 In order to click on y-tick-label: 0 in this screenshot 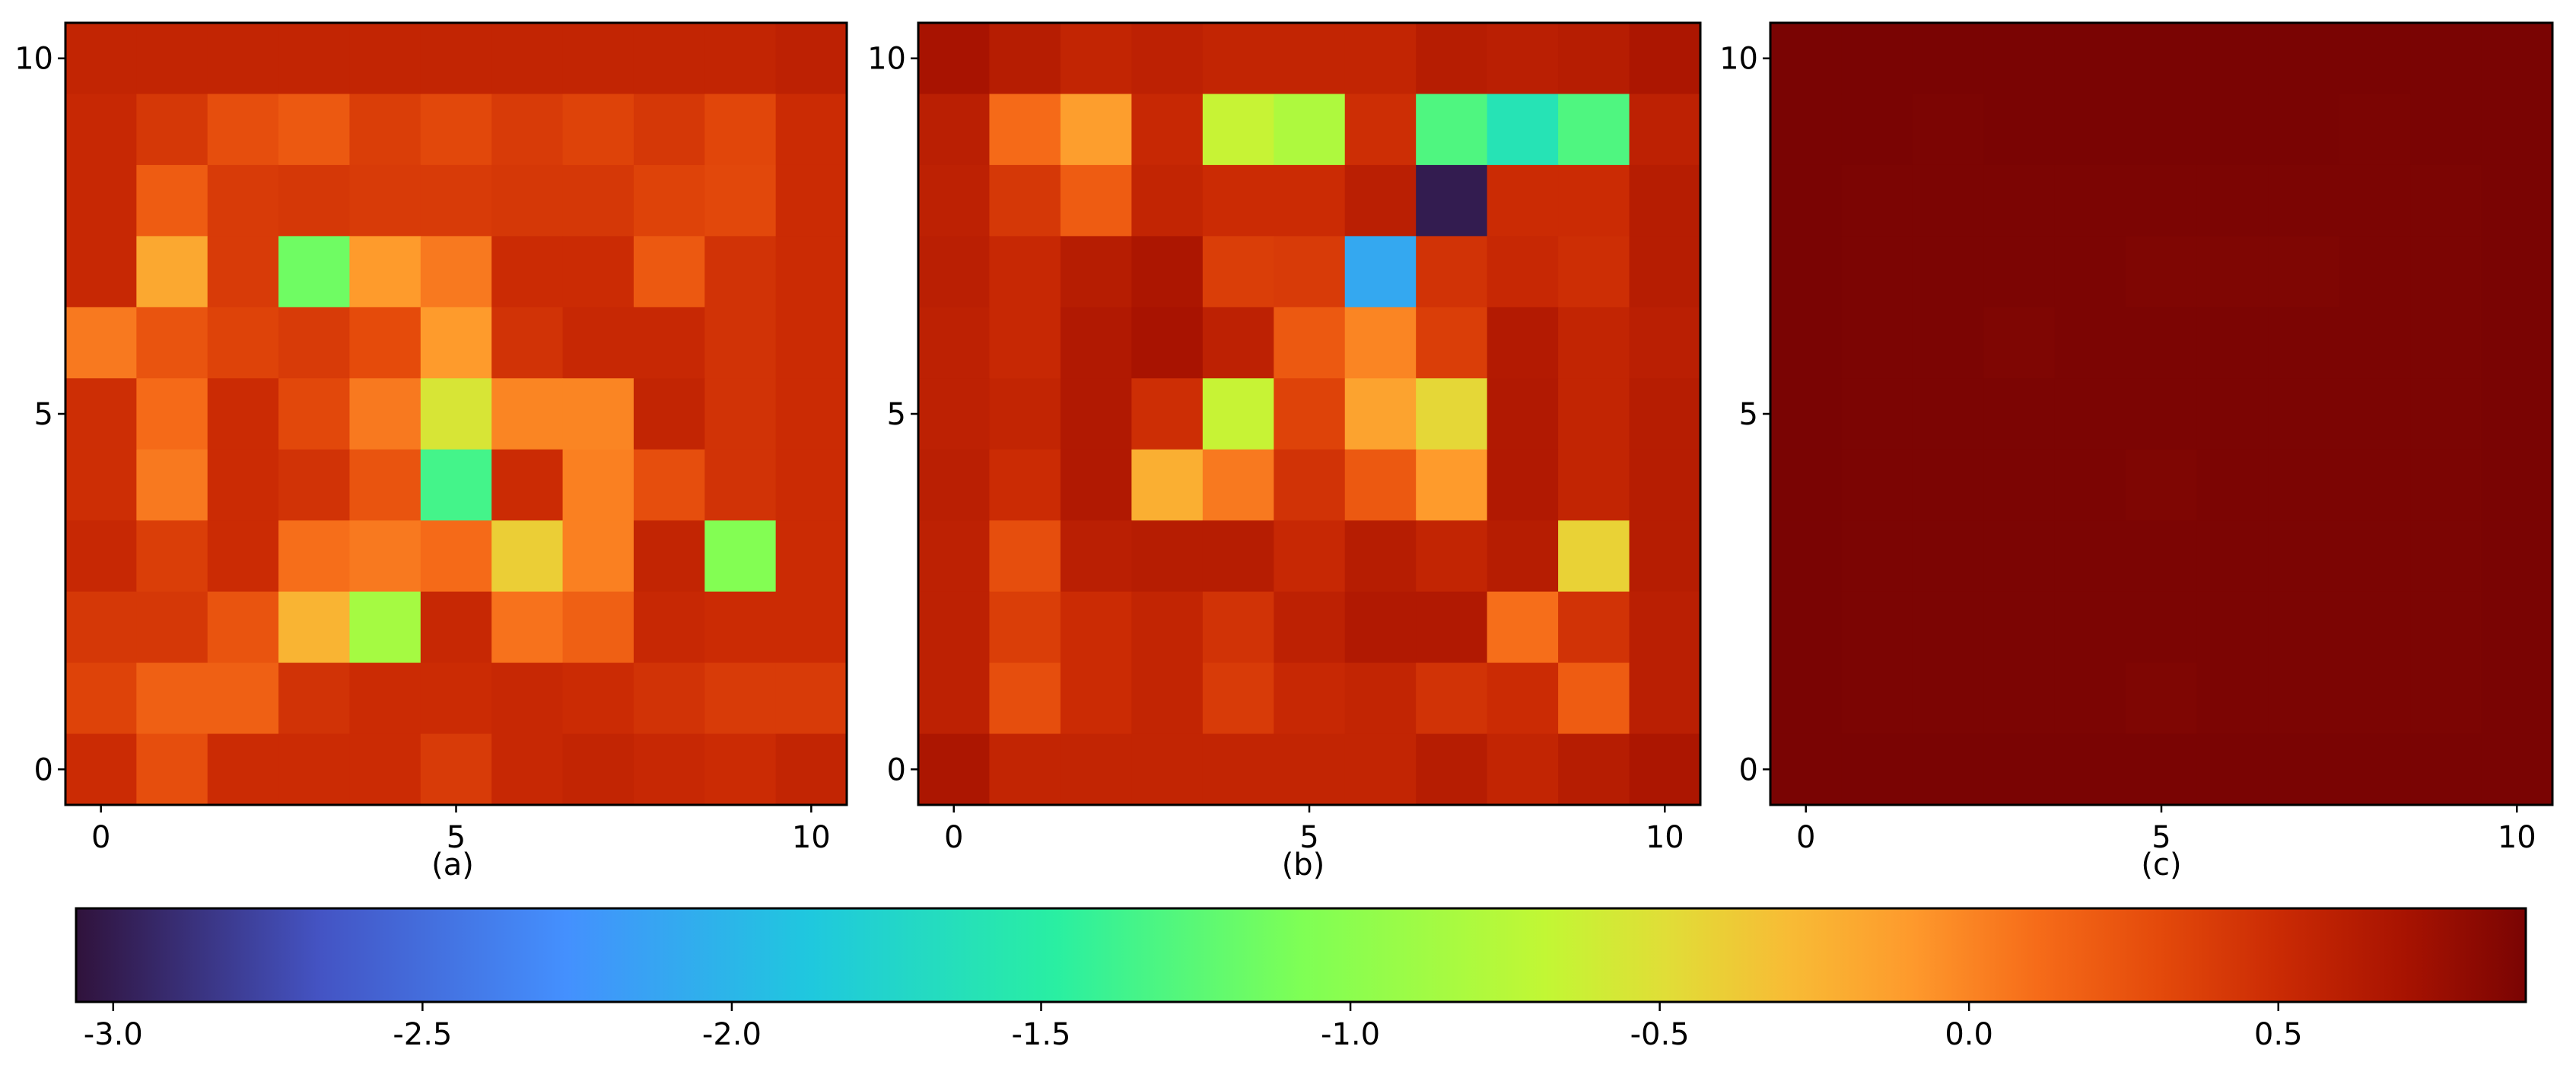, I will do `click(896, 770)`.